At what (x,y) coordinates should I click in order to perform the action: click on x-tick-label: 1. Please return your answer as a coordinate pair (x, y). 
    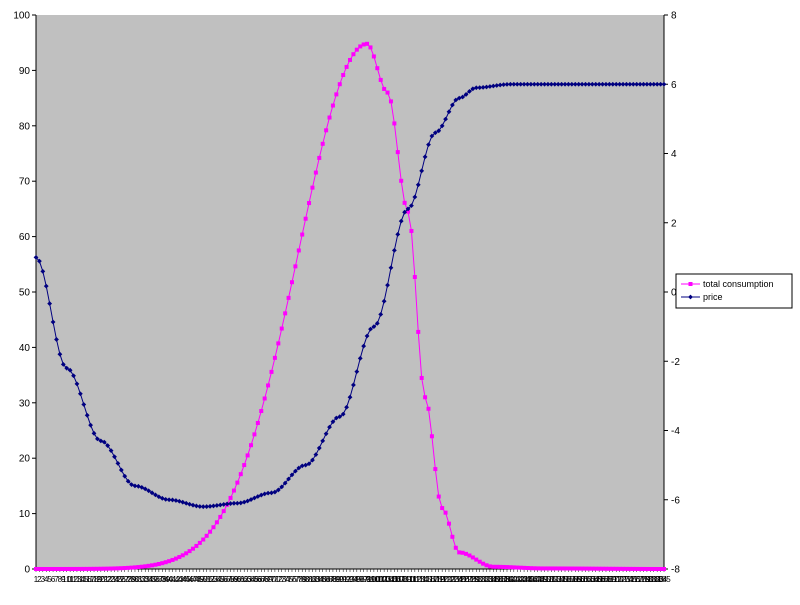
    Looking at the image, I should click on (36, 579).